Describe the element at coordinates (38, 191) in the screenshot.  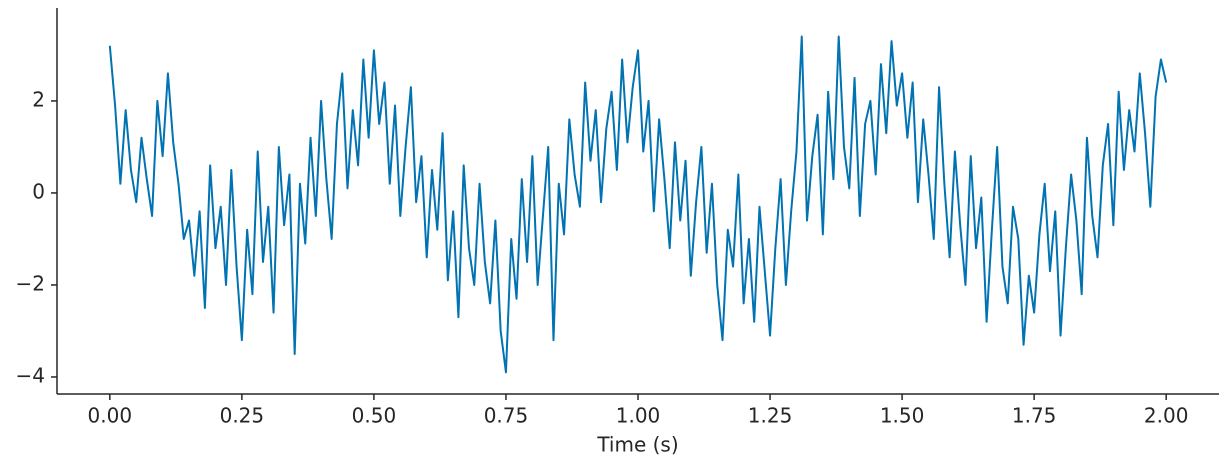
I see `y-tick-label: 0` at that location.